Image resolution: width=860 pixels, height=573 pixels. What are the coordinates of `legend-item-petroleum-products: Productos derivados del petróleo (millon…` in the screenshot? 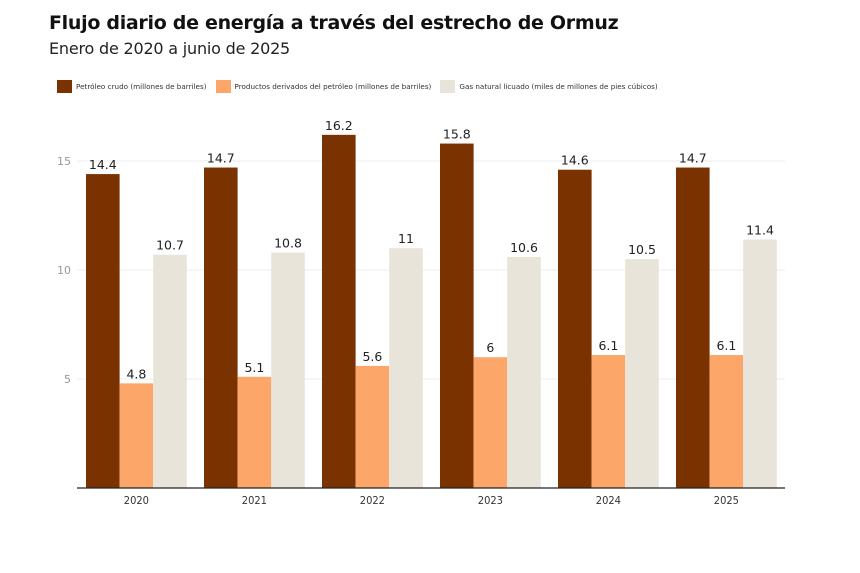 It's located at (323, 86).